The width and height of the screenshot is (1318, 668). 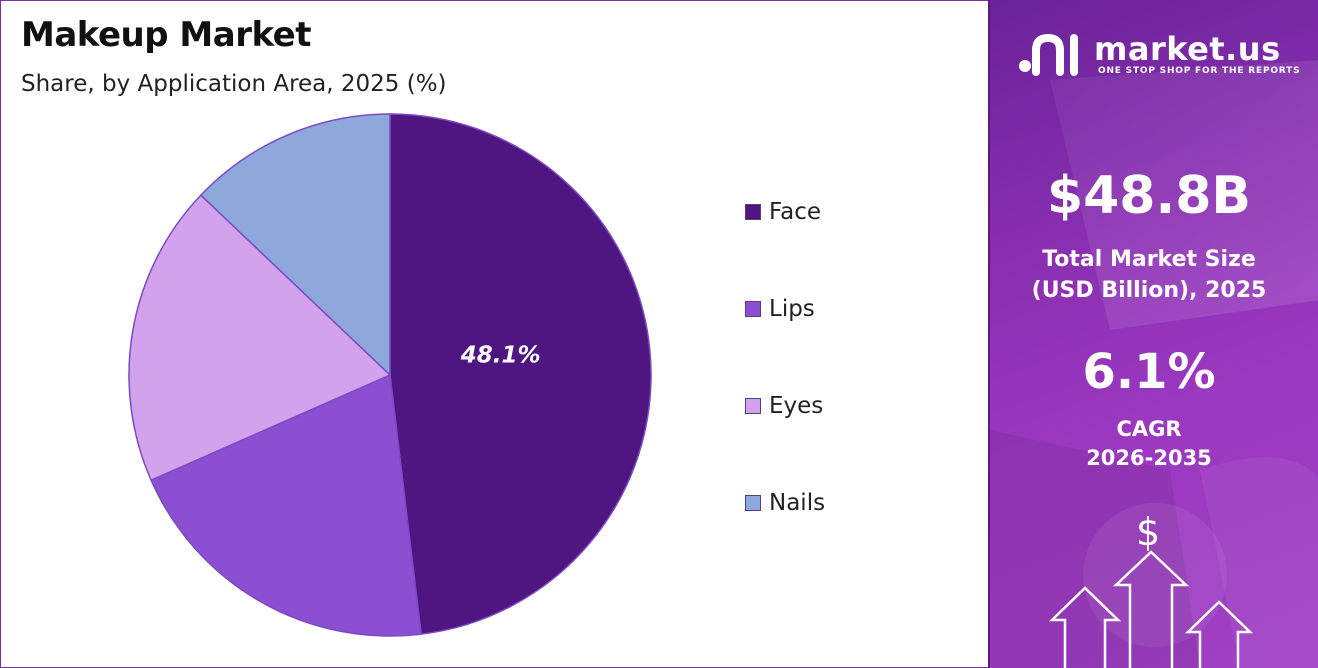 What do you see at coordinates (1149, 259) in the screenshot?
I see `market-size-label-line1: Total Market Size` at bounding box center [1149, 259].